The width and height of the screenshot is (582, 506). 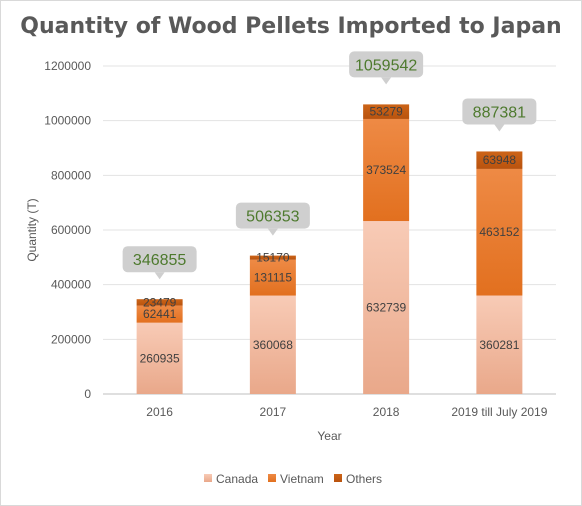 I want to click on x-tick-label: 2017, so click(x=273, y=412).